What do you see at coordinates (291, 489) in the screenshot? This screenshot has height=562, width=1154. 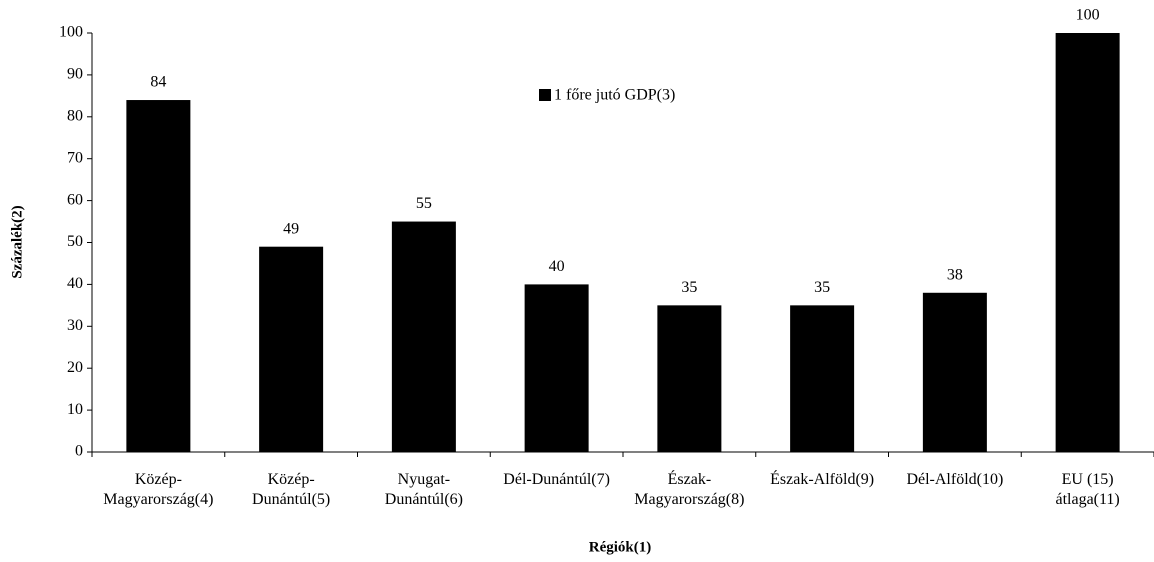 I see `x-tick-label: Közép- Dunántúl(5)` at bounding box center [291, 489].